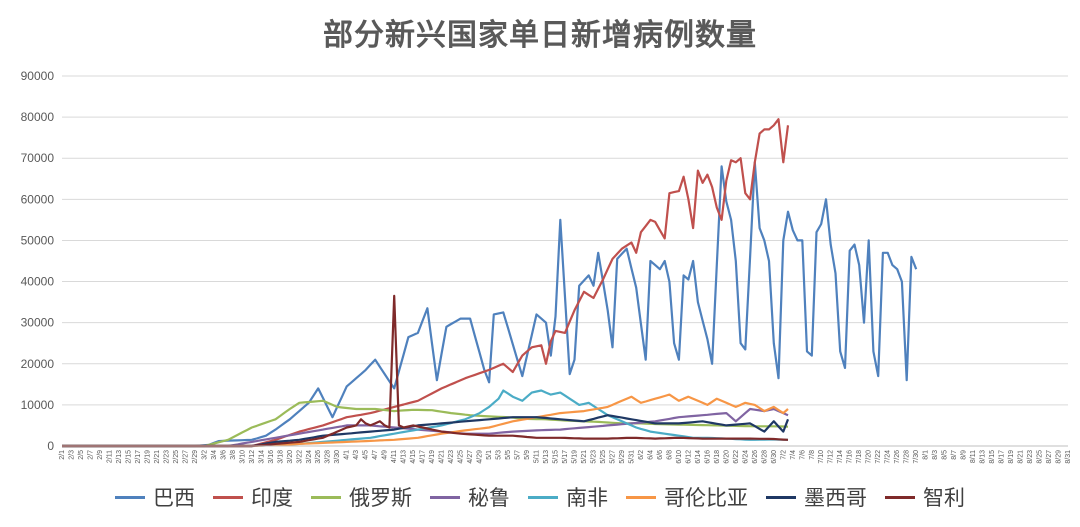 This screenshot has height=527, width=1080. I want to click on x-tick-label: 3/20, so click(290, 457).